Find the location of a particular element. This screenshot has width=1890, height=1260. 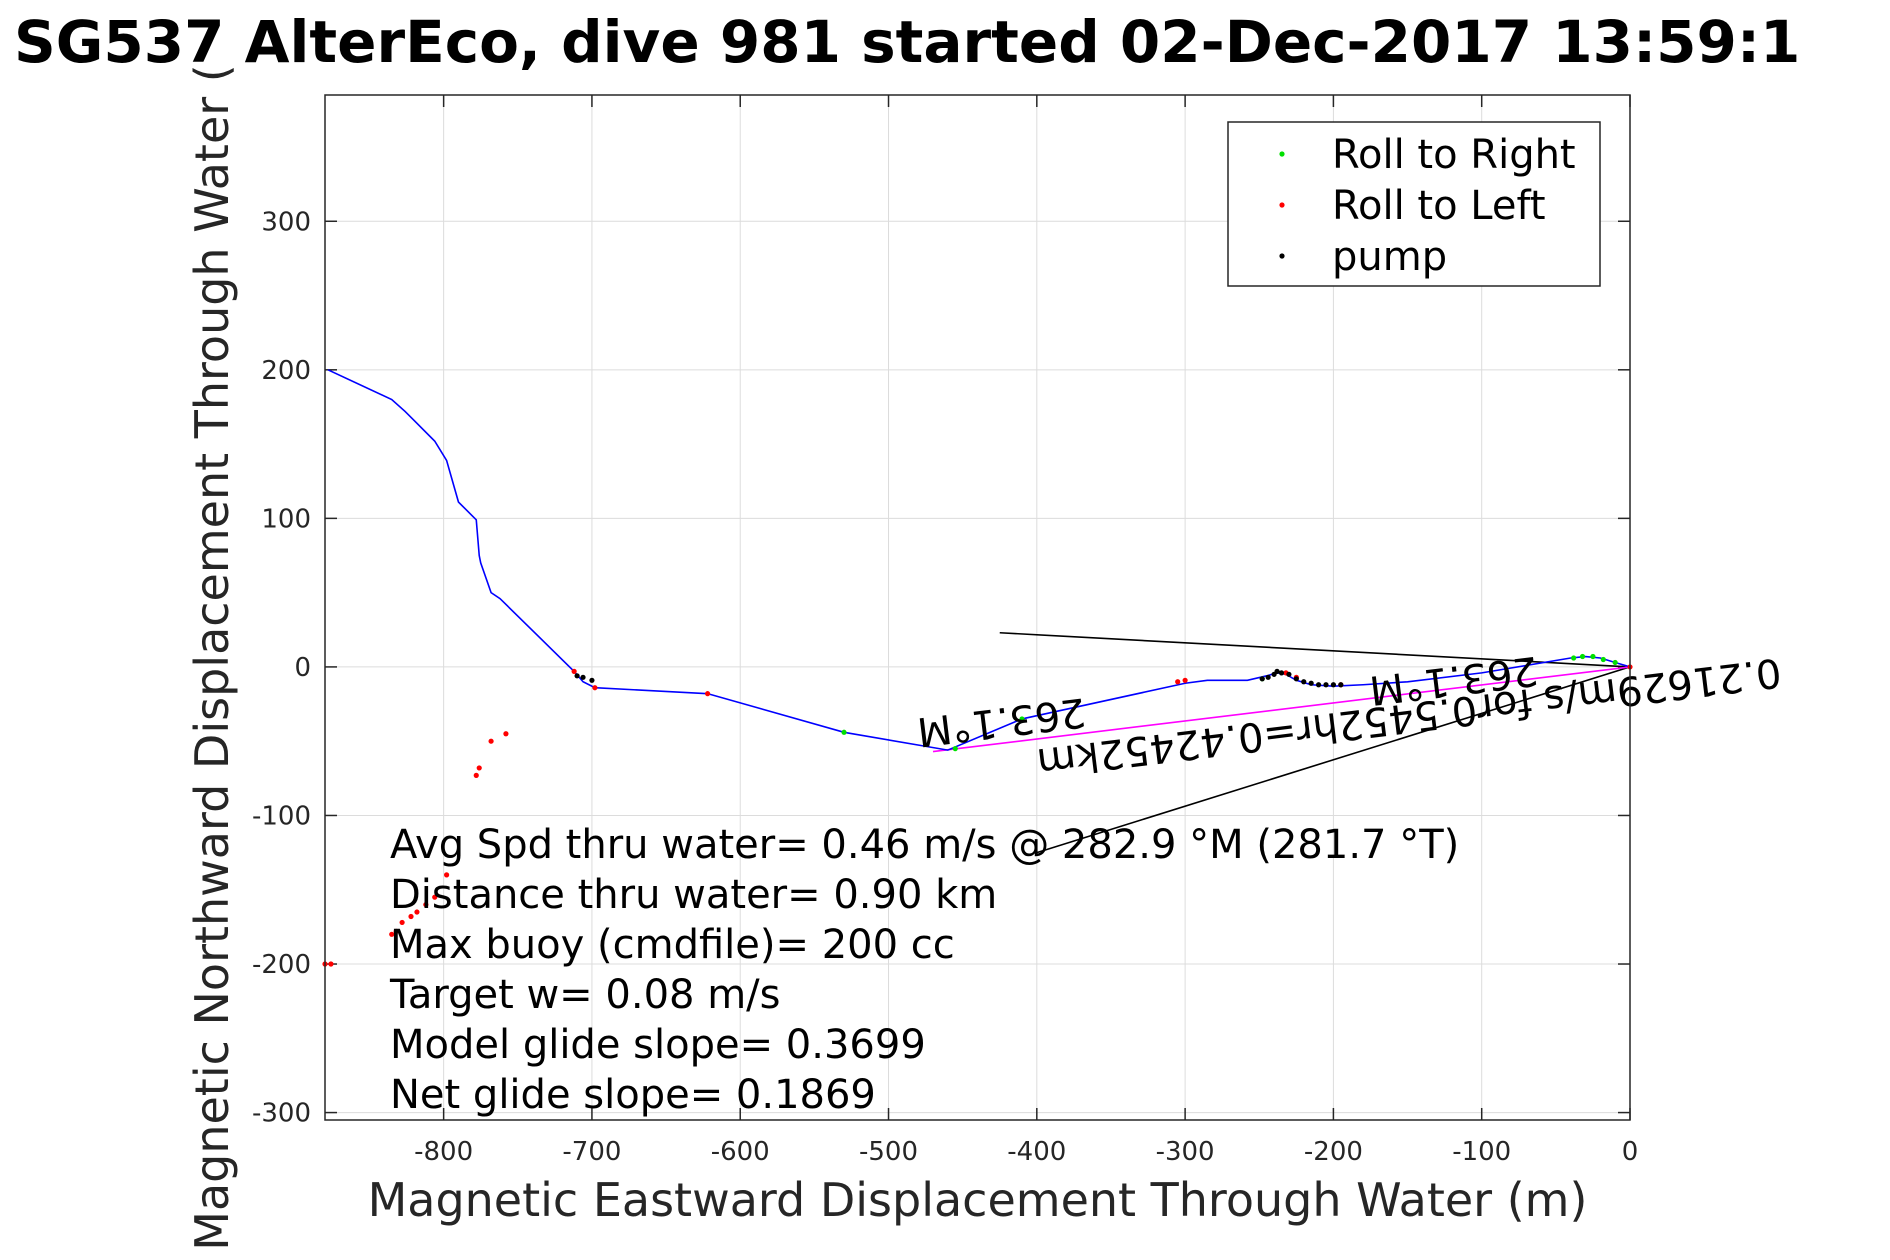

y-tick-label: -100 is located at coordinates (281, 816).